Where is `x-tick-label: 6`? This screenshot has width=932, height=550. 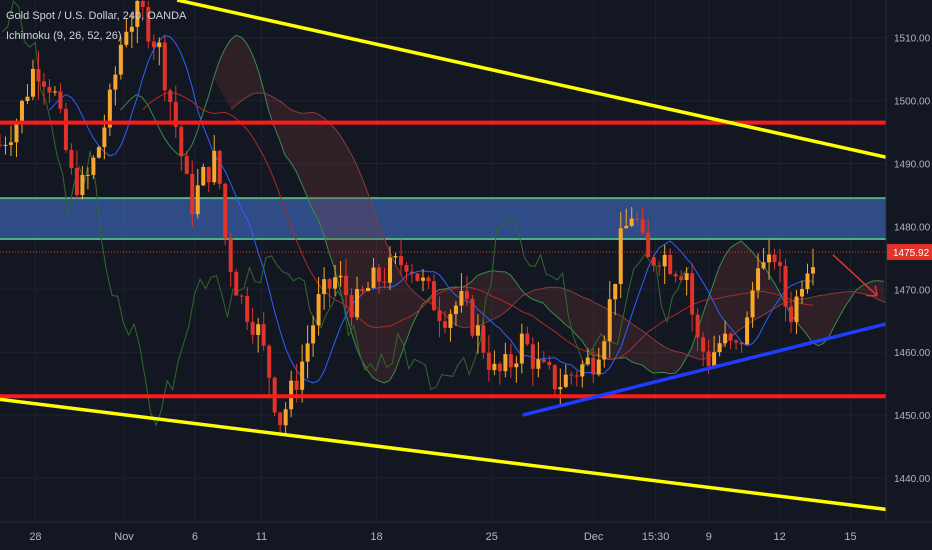
x-tick-label: 6 is located at coordinates (195, 537).